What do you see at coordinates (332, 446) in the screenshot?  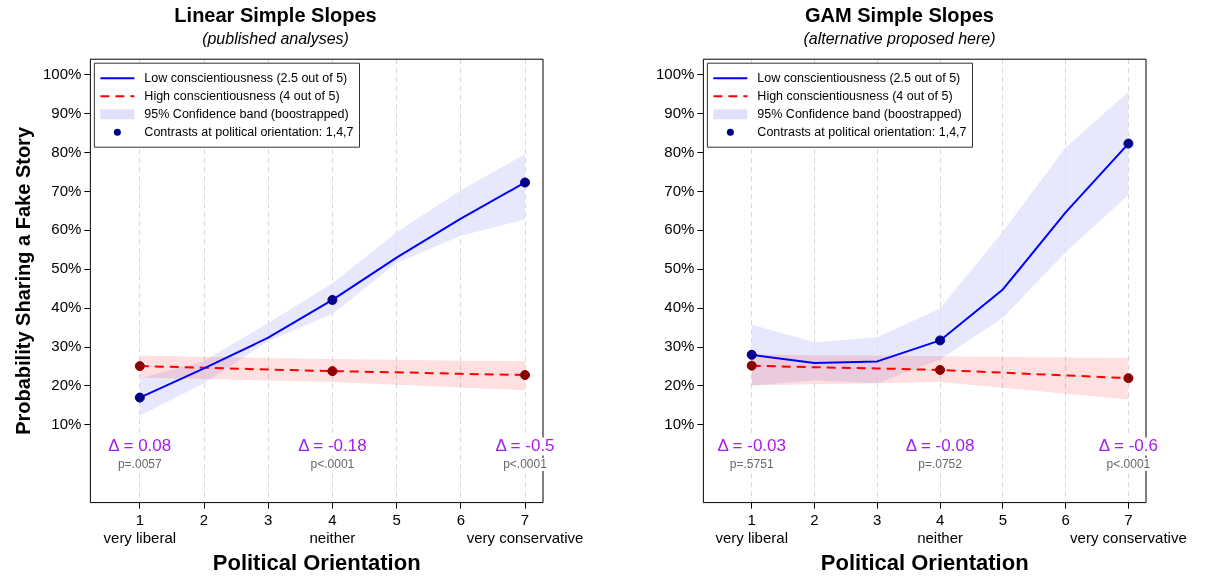 I see `annotation: Δ = -0.18` at bounding box center [332, 446].